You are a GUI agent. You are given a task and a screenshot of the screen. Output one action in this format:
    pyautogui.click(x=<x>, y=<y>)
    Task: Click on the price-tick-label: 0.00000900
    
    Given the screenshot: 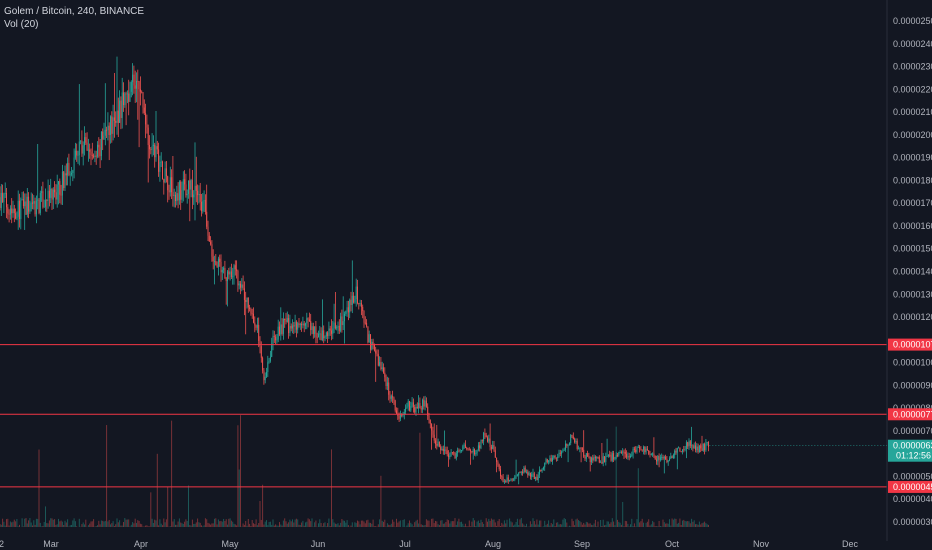 What is the action you would take?
    pyautogui.click(x=912, y=385)
    